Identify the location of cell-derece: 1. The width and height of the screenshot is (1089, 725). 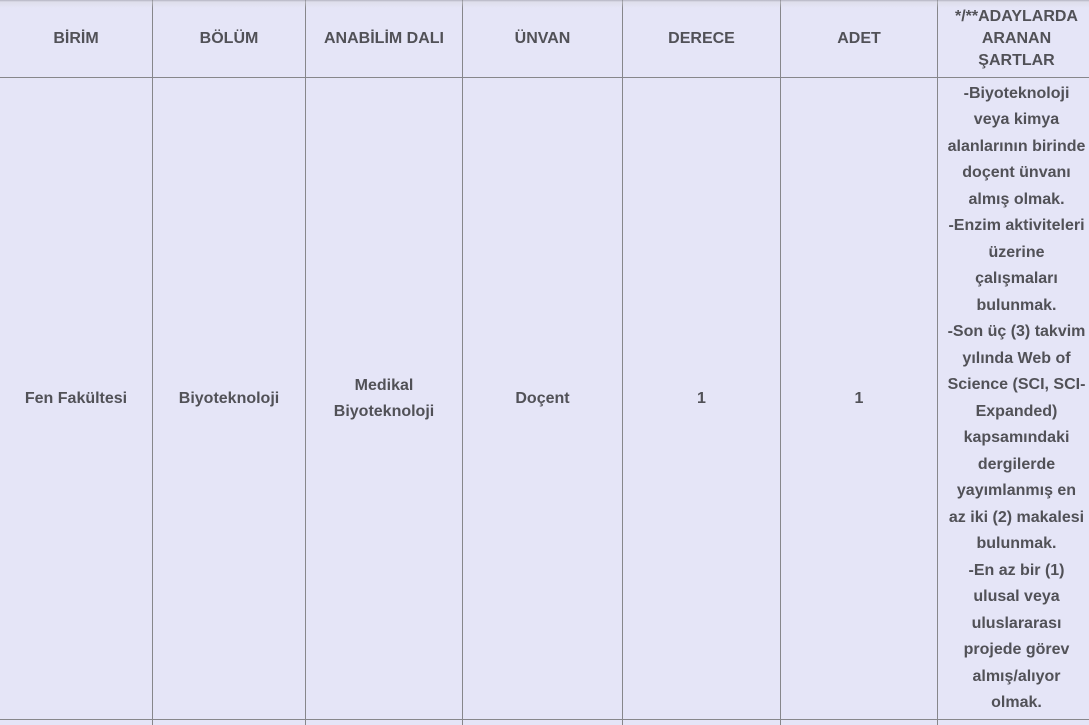
(701, 398).